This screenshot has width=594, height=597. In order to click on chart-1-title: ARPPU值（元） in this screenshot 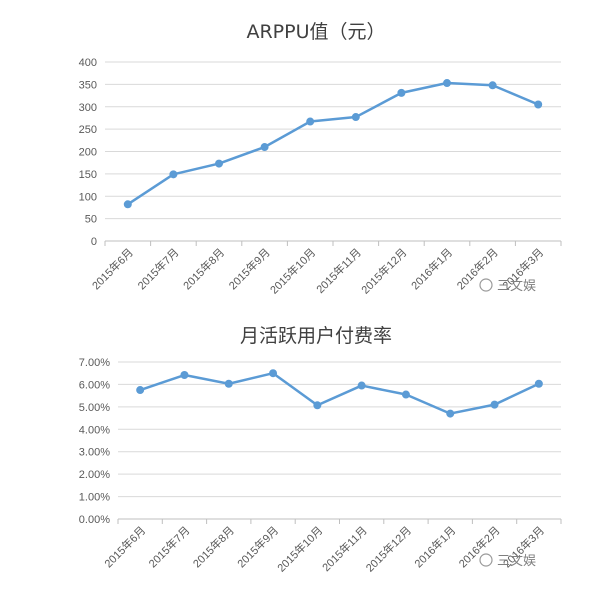, I will do `click(315, 32)`.